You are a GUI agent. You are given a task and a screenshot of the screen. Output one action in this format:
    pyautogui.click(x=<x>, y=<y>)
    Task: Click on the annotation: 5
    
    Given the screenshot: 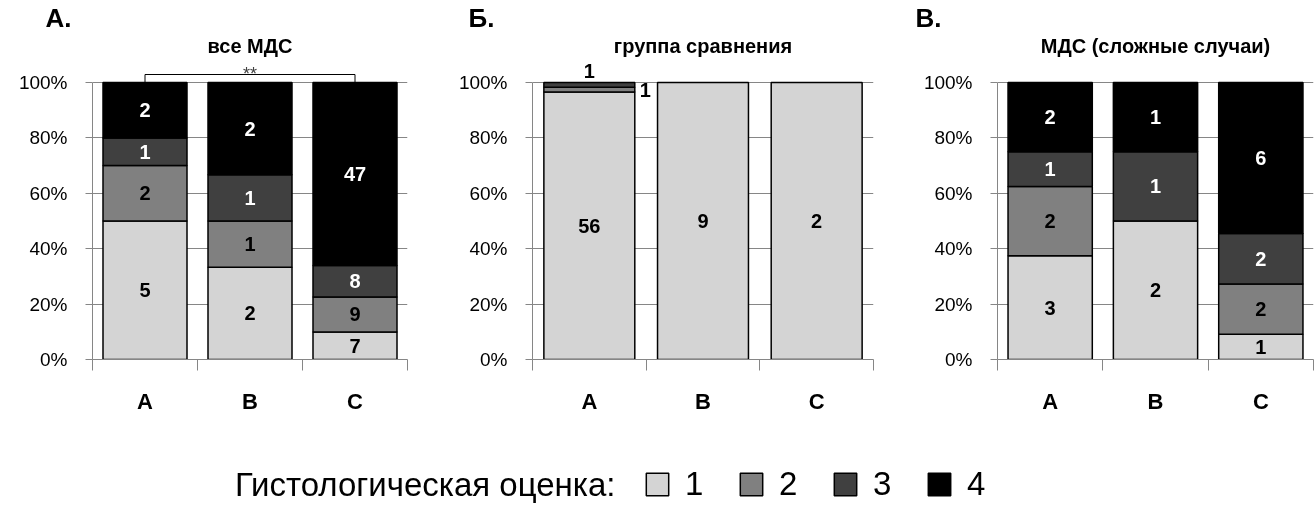 What is the action you would take?
    pyautogui.click(x=145, y=290)
    